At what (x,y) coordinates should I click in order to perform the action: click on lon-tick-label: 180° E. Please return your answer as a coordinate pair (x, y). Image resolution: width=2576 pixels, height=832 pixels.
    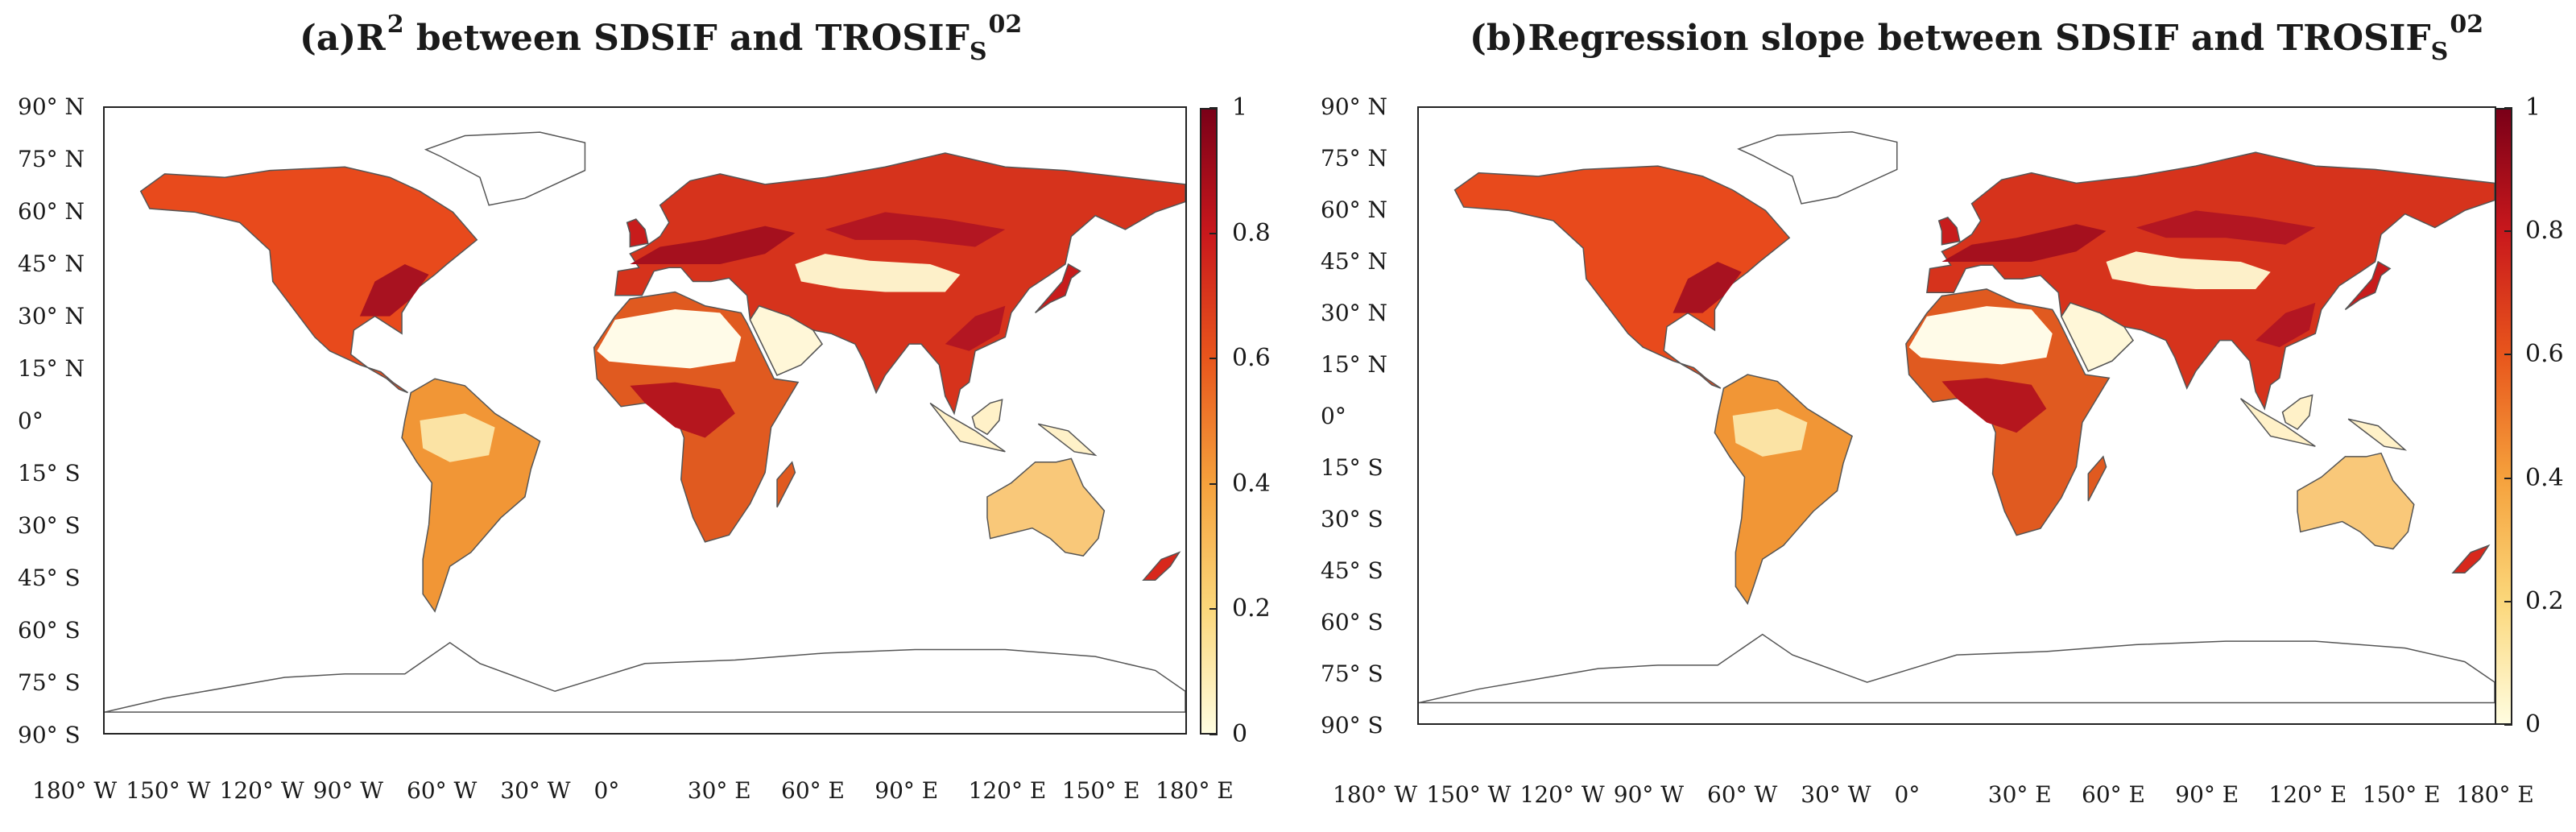
    Looking at the image, I should click on (1195, 791).